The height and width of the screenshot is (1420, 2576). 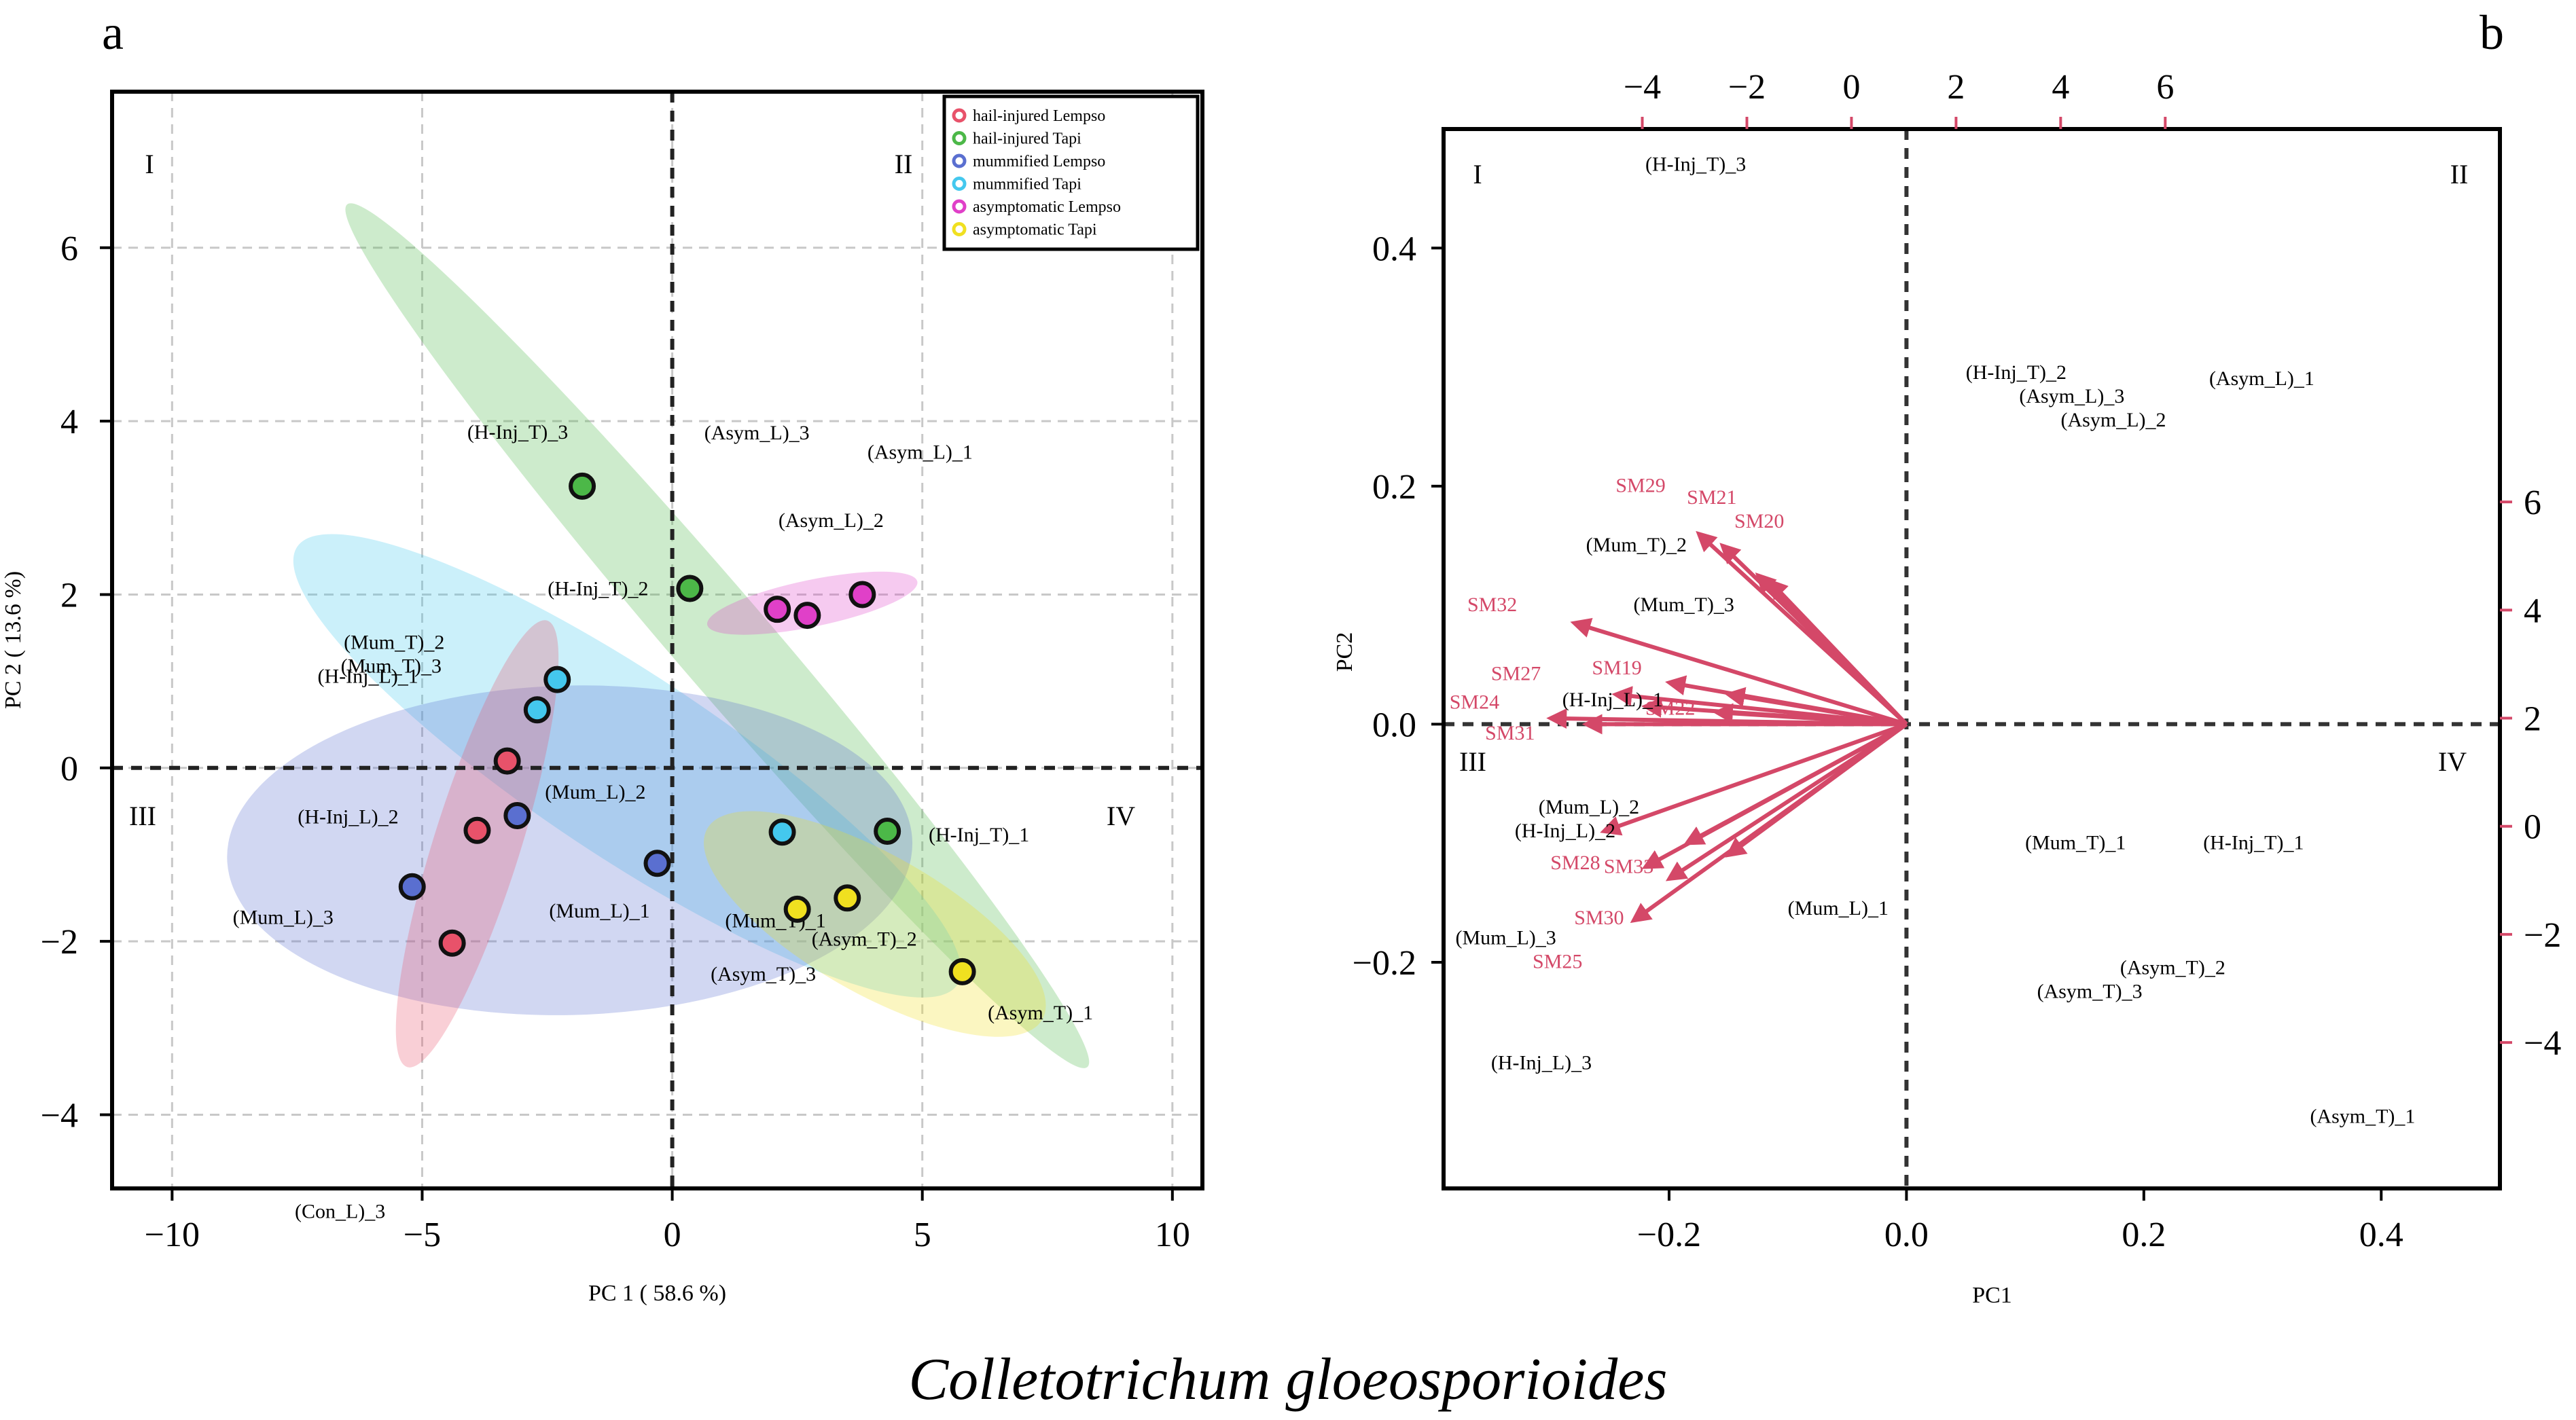 What do you see at coordinates (392, 666) in the screenshot?
I see `point-label: (Mum_T)_3` at bounding box center [392, 666].